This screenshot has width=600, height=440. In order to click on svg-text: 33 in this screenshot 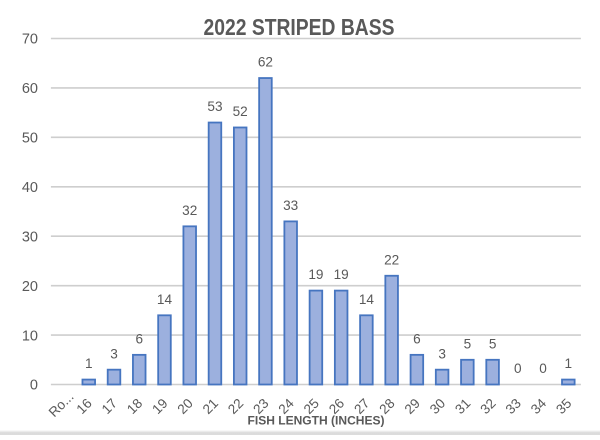, I will do `click(290, 205)`.